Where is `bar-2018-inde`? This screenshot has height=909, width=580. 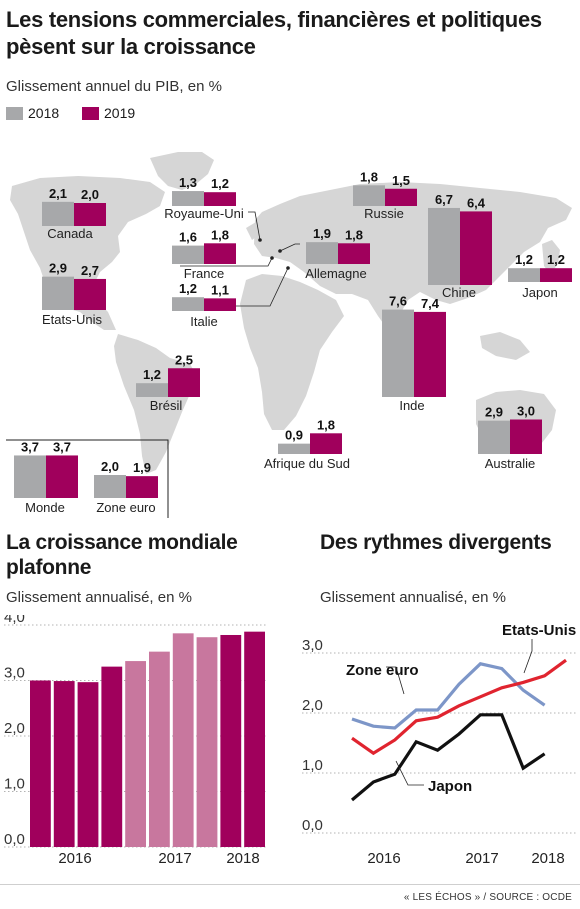
bar-2018-inde is located at coordinates (398, 353).